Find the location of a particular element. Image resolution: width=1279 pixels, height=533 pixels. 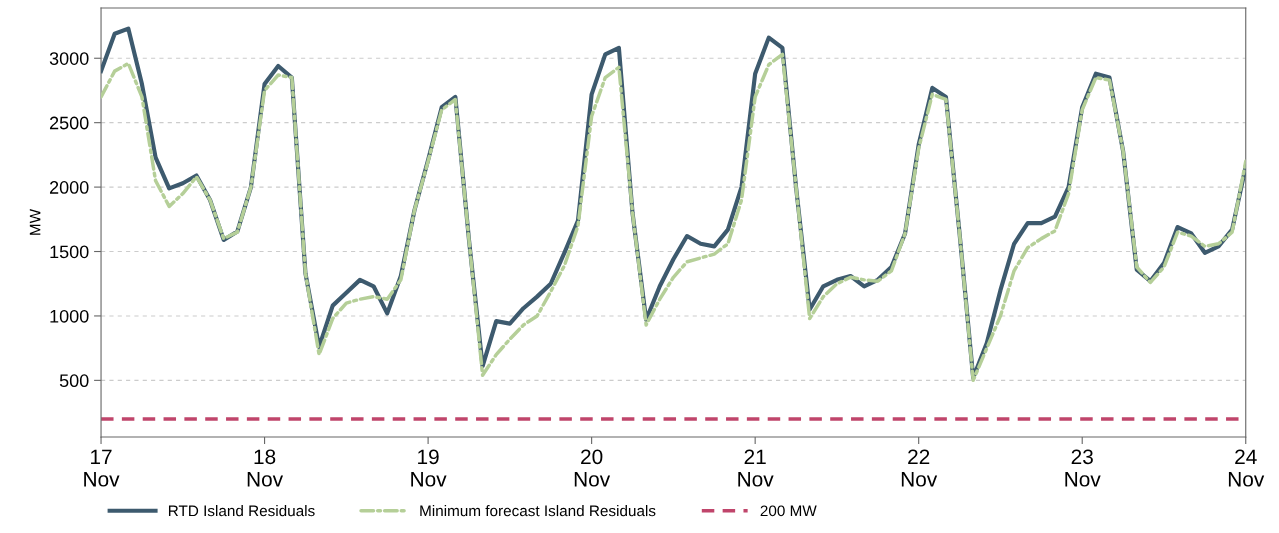

x-tick-label: 22 Nov is located at coordinates (919, 468).